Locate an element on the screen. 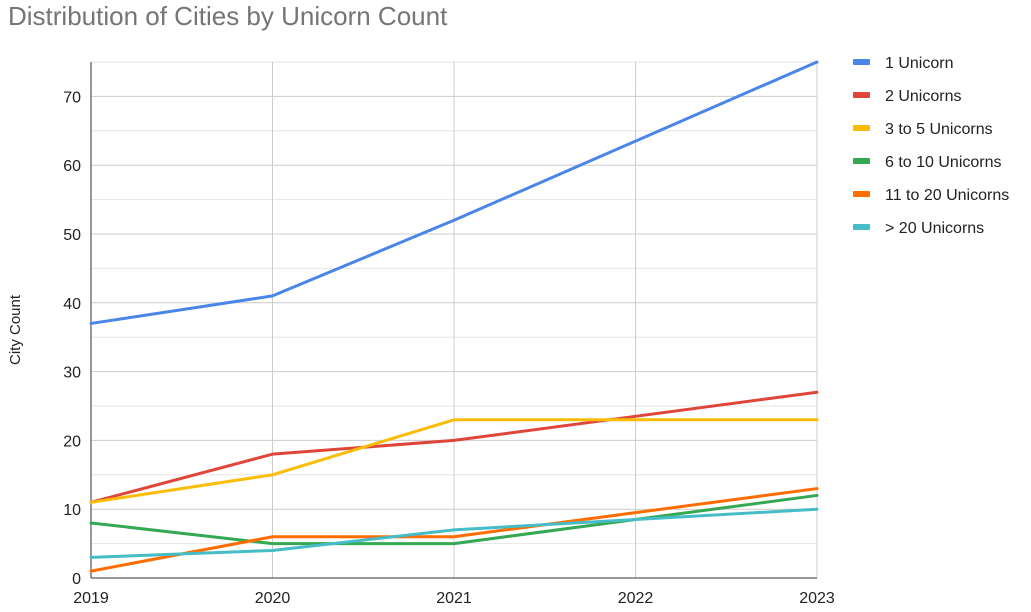 Image resolution: width=1031 pixels, height=612 pixels. x-tick-label: 2023 is located at coordinates (817, 598).